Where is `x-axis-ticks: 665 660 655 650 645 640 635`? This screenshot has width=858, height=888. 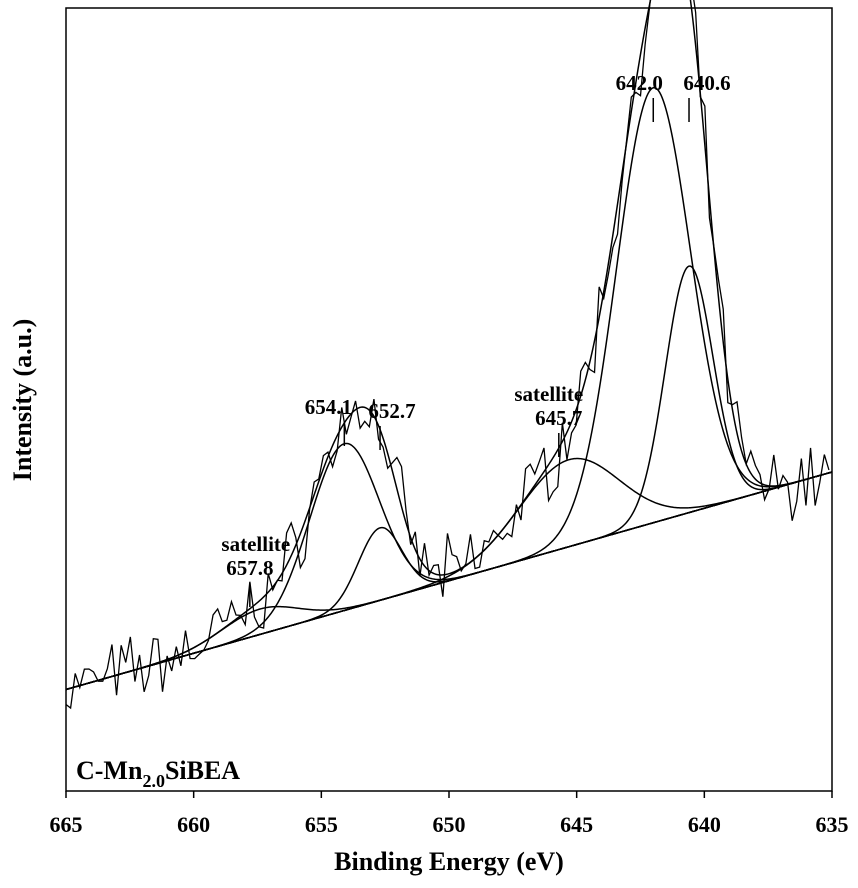 x-axis-ticks: 665 660 655 650 645 640 635 is located at coordinates (449, 814).